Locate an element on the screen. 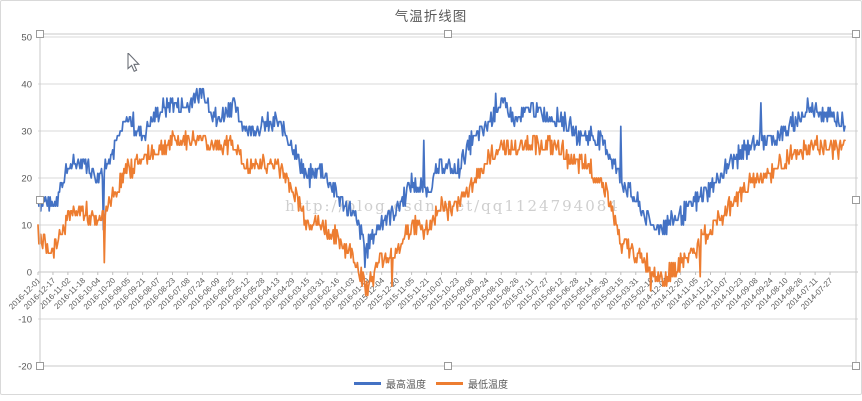 This screenshot has height=401, width=862. min-temp-line-swatch is located at coordinates (449, 383).